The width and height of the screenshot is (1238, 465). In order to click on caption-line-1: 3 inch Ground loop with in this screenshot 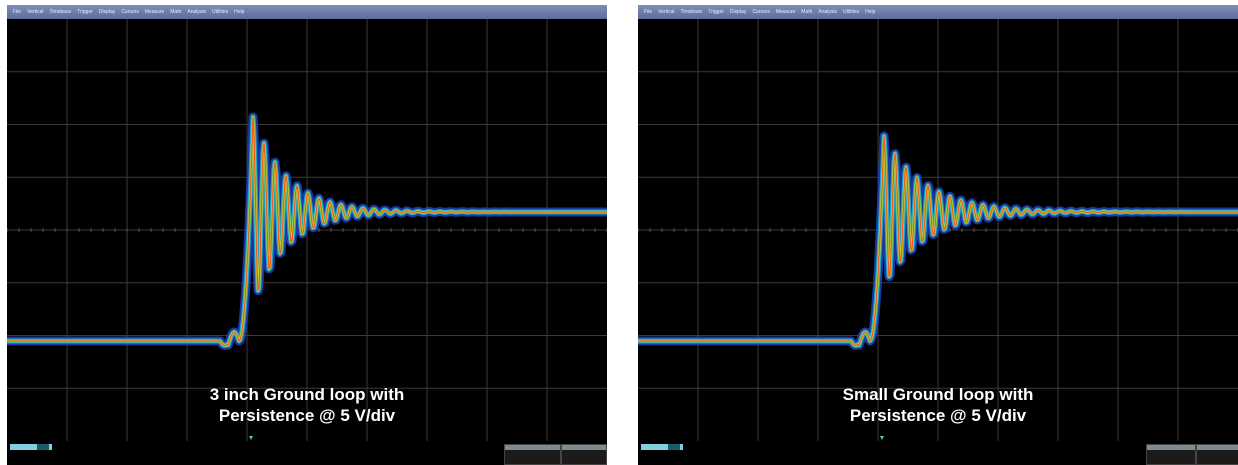, I will do `click(307, 394)`.